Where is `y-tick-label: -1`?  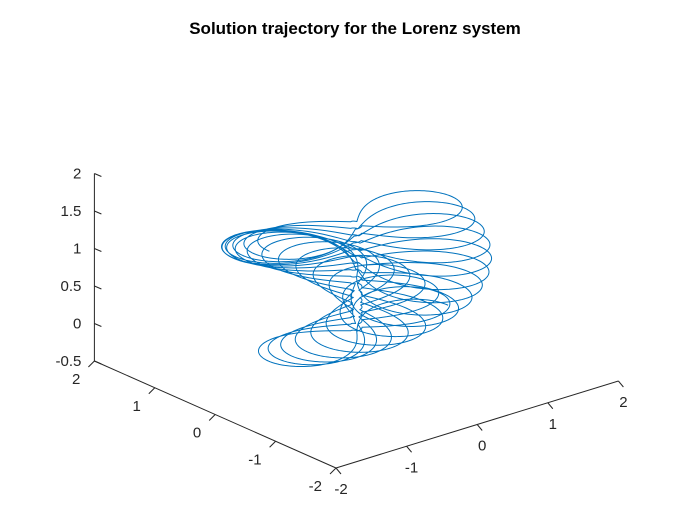
y-tick-label: -1 is located at coordinates (254, 459).